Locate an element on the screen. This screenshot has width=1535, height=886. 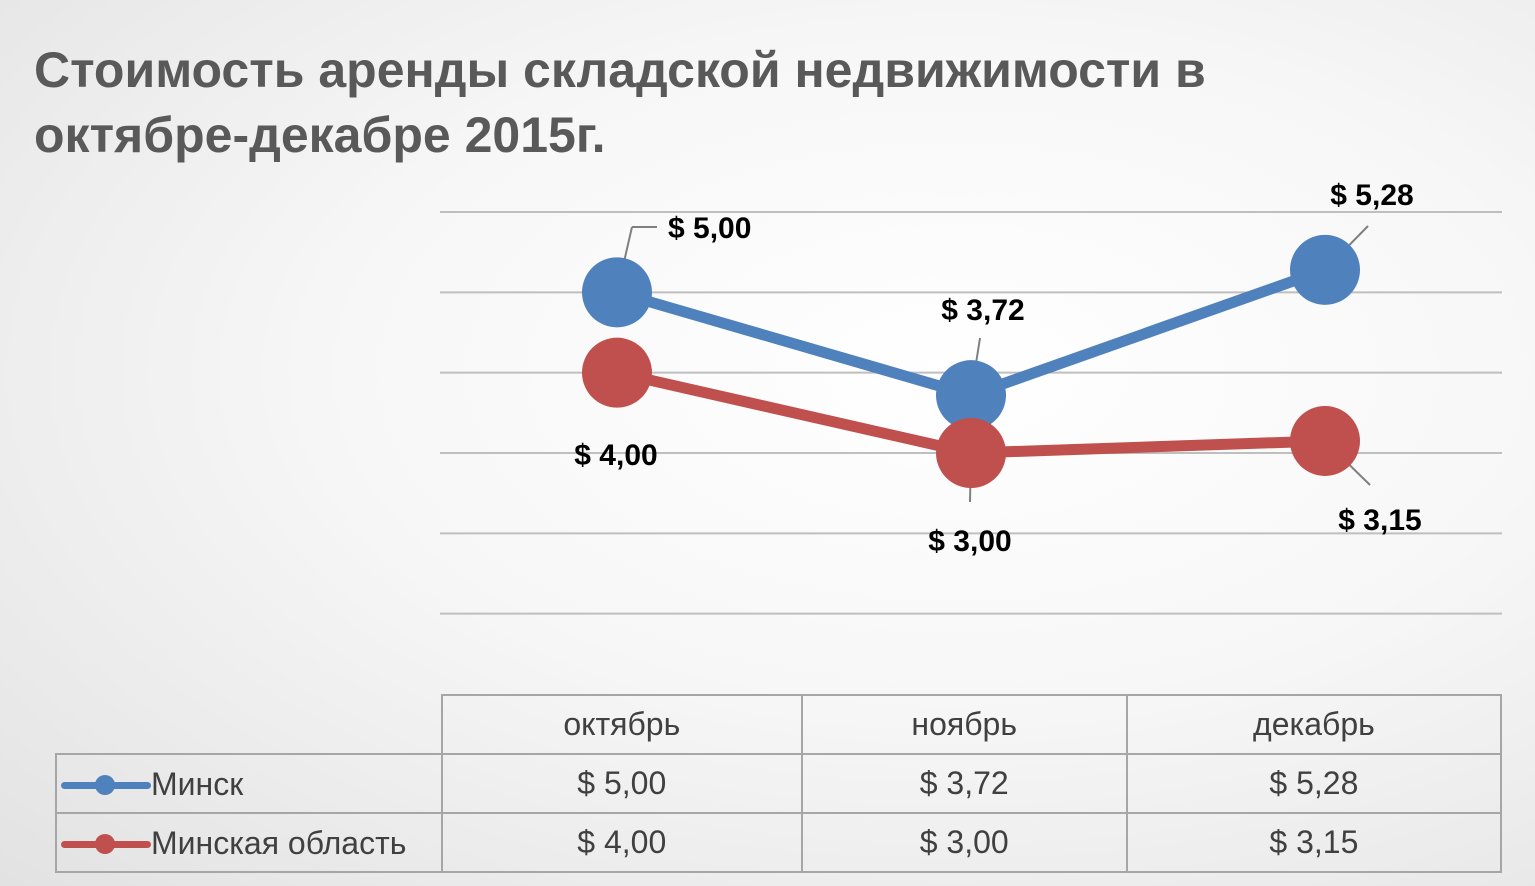
table-cell: $ 3,72 is located at coordinates (964, 783).